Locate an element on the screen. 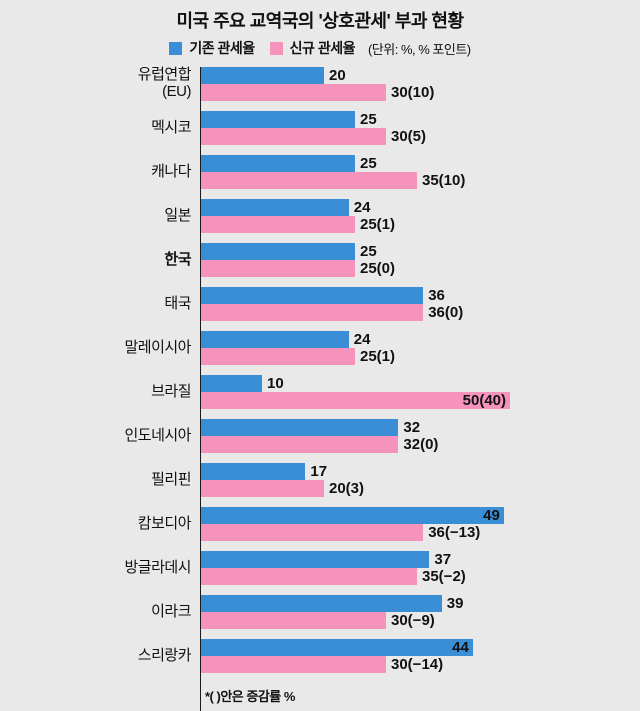  existing-tariff-value: 17 is located at coordinates (319, 471).